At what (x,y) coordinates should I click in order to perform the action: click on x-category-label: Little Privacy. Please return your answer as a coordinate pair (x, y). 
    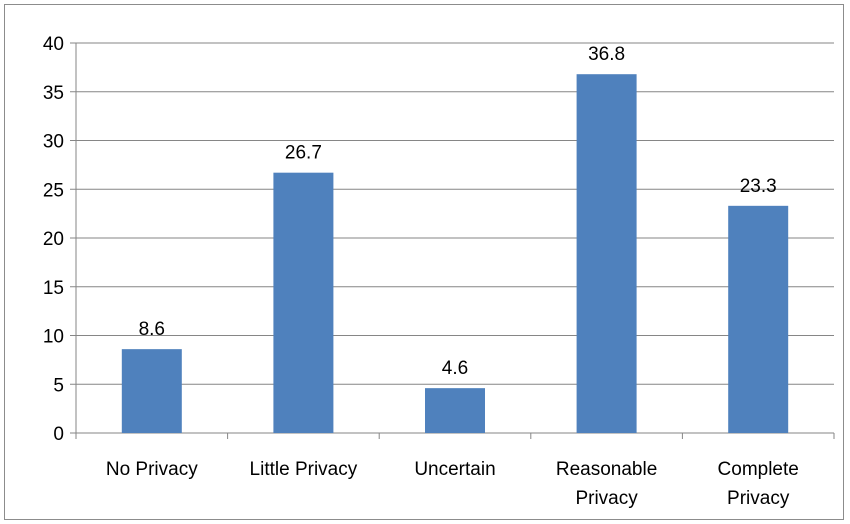
    Looking at the image, I should click on (304, 469).